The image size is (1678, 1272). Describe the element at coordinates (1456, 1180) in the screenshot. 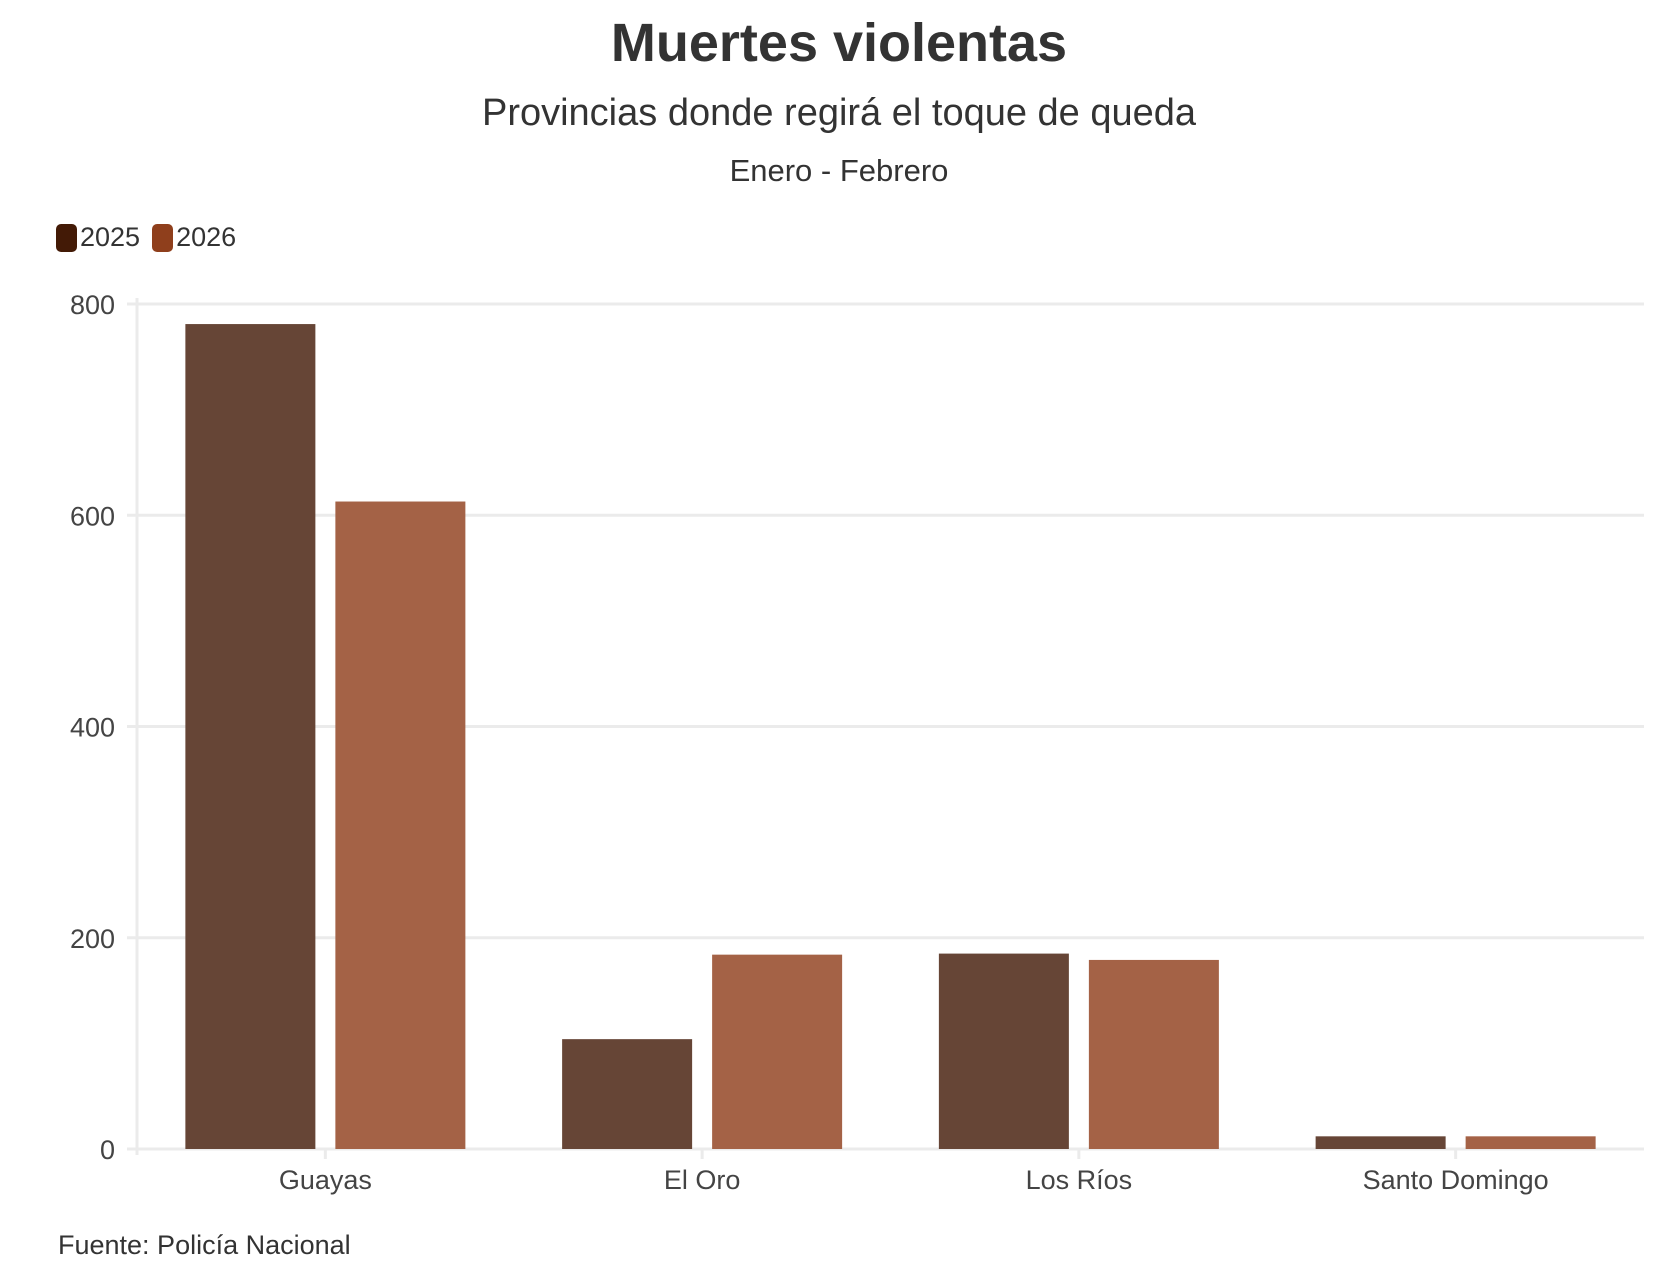

I see `x-tick-label: Santo Domingo` at that location.